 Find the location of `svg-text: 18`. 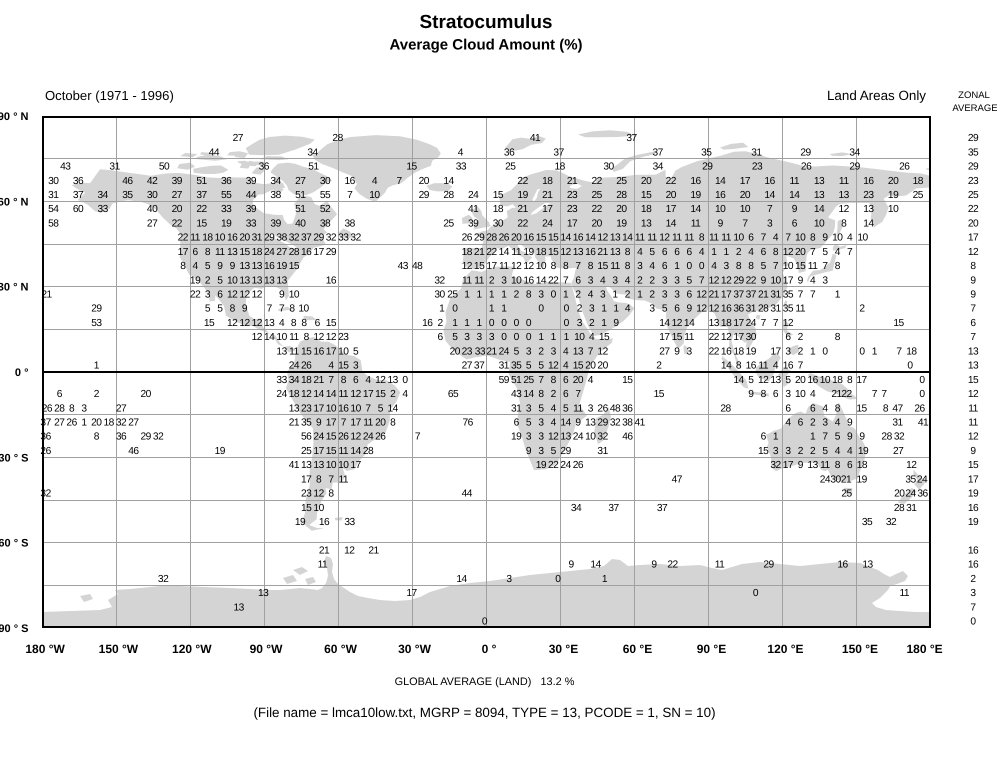

svg-text: 18 is located at coordinates (547, 181).